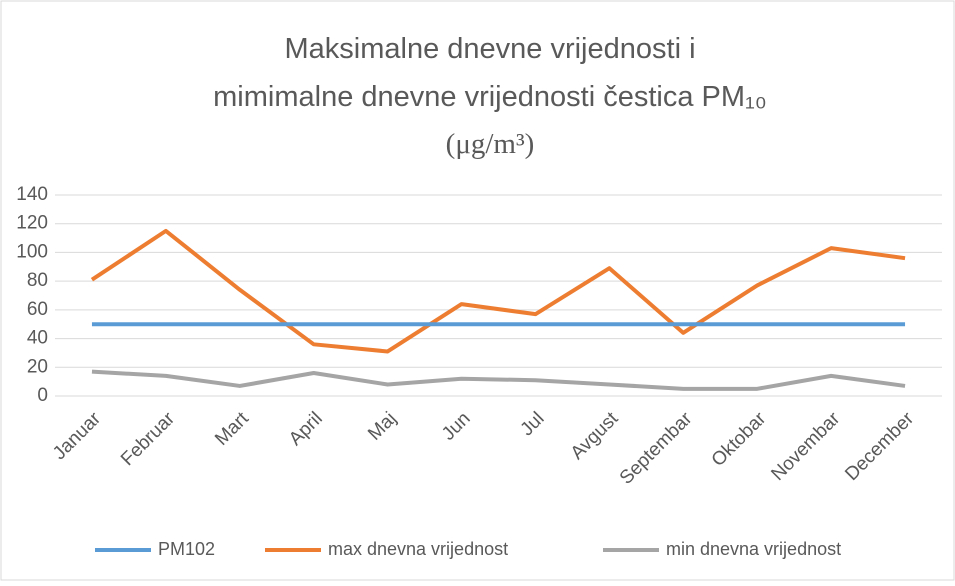 This screenshot has height=586, width=955. Describe the element at coordinates (186, 549) in the screenshot. I see `legend-label: PM102` at that location.